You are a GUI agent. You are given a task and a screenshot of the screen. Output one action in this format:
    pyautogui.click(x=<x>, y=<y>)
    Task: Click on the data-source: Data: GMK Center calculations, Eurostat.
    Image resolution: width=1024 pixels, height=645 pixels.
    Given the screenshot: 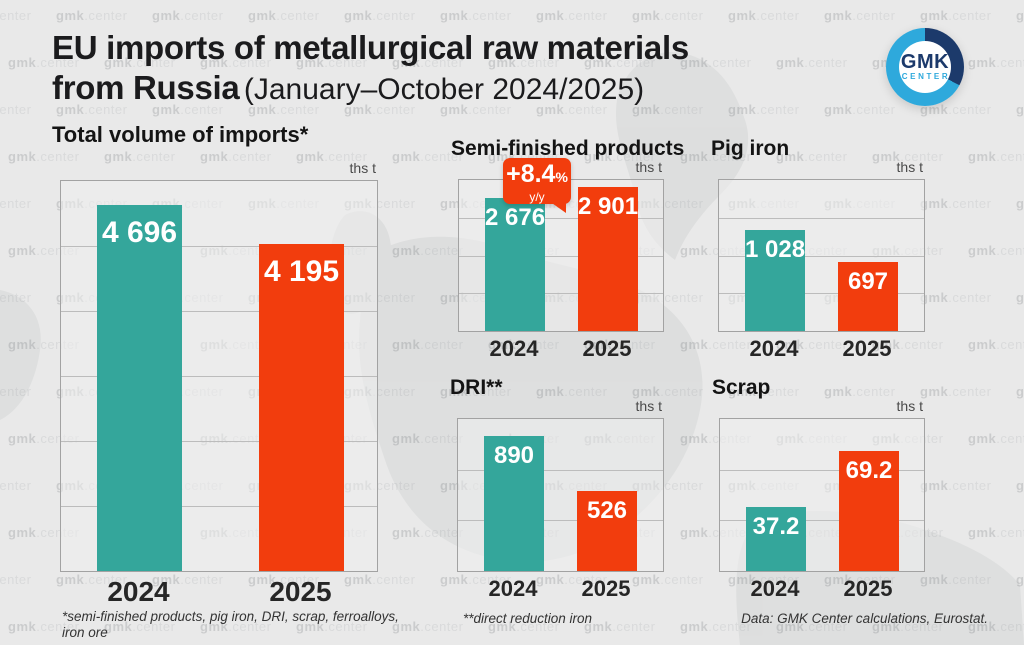 What is the action you would take?
    pyautogui.click(x=864, y=618)
    